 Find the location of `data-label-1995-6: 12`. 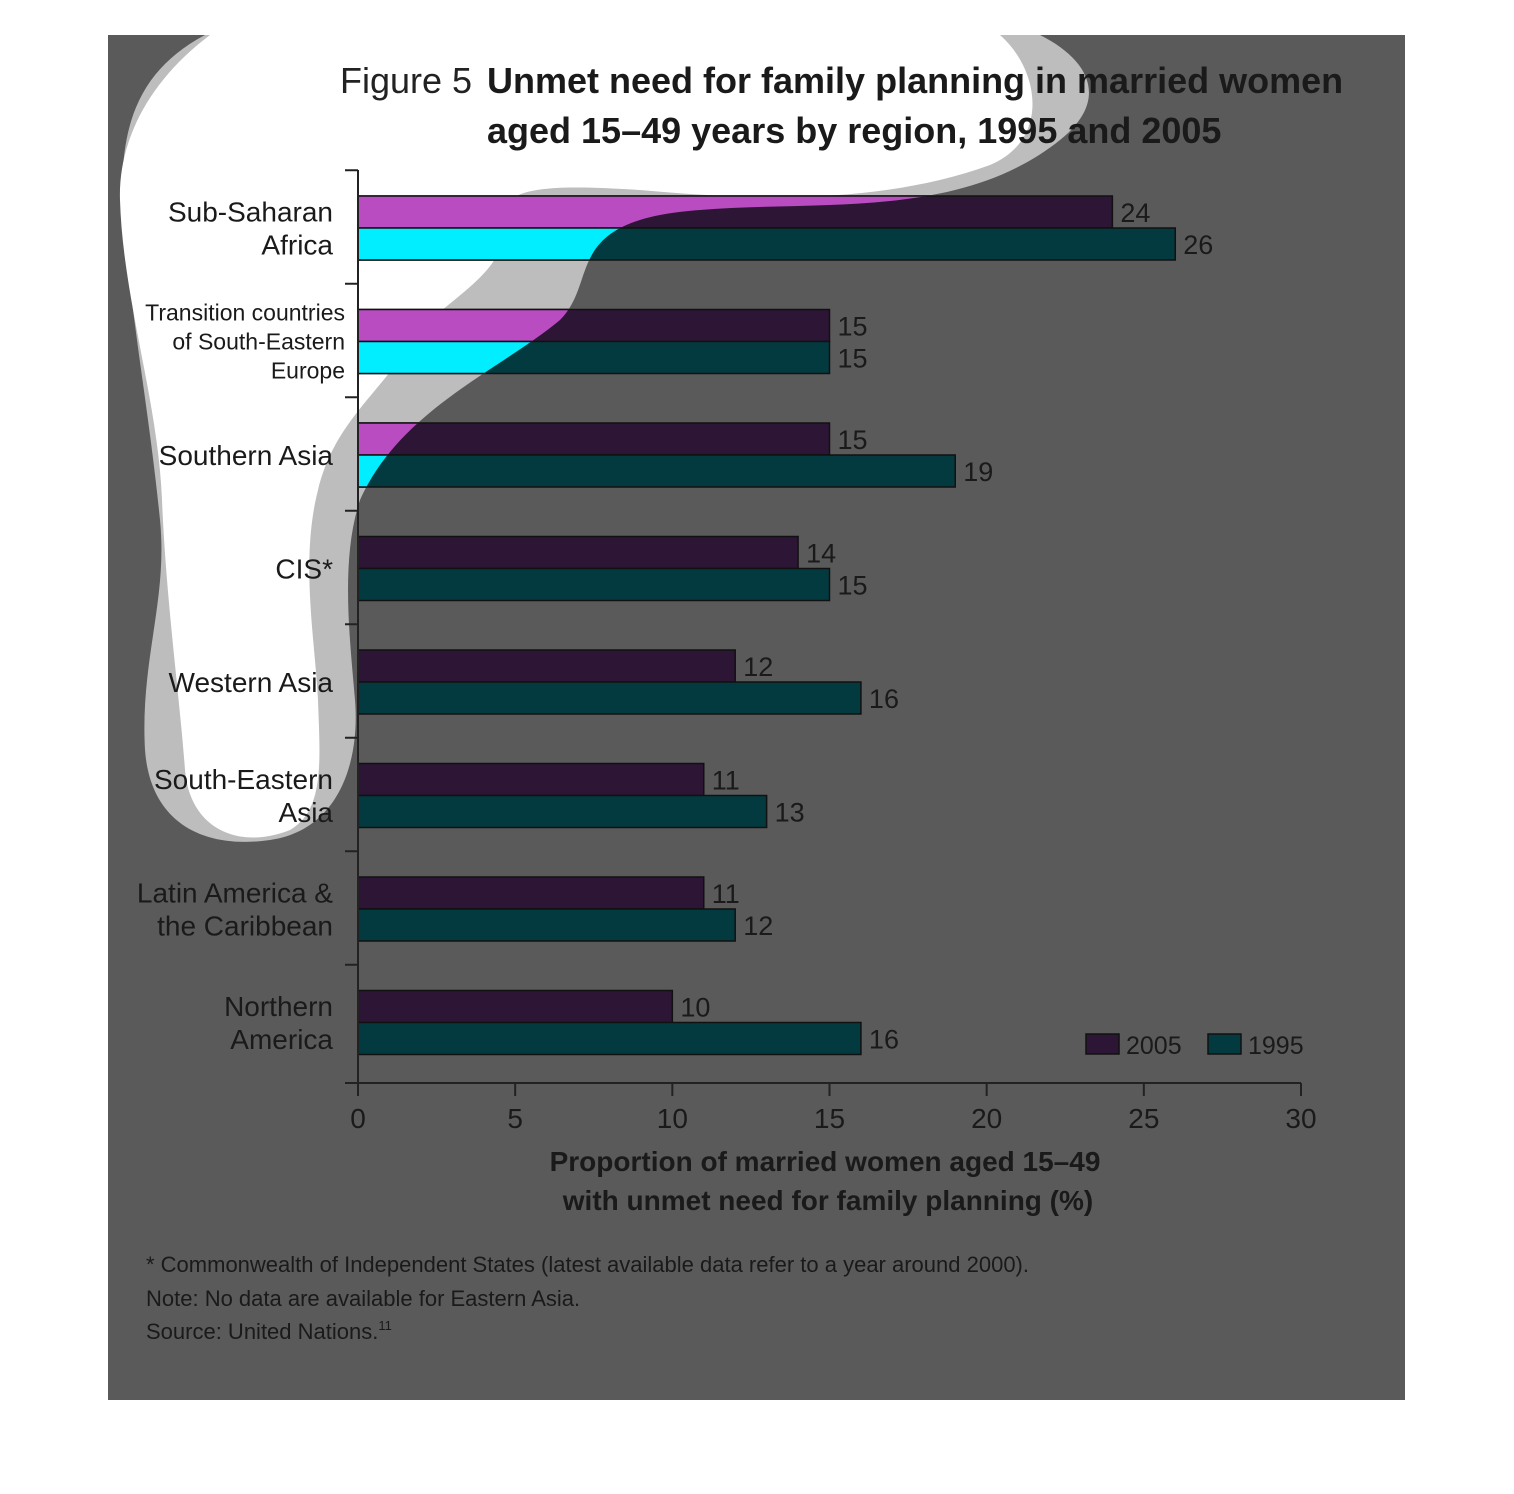

data-label-1995-6: 12 is located at coordinates (758, 926).